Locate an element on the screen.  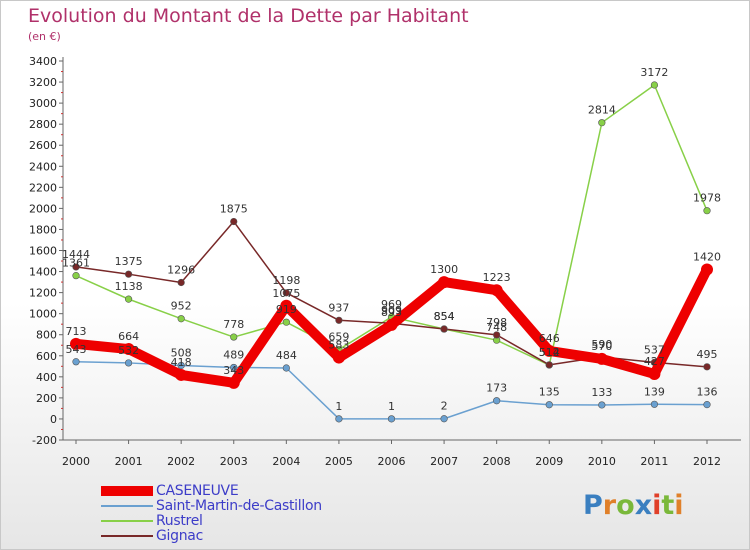
data-label-2: 969 is located at coordinates (391, 304).